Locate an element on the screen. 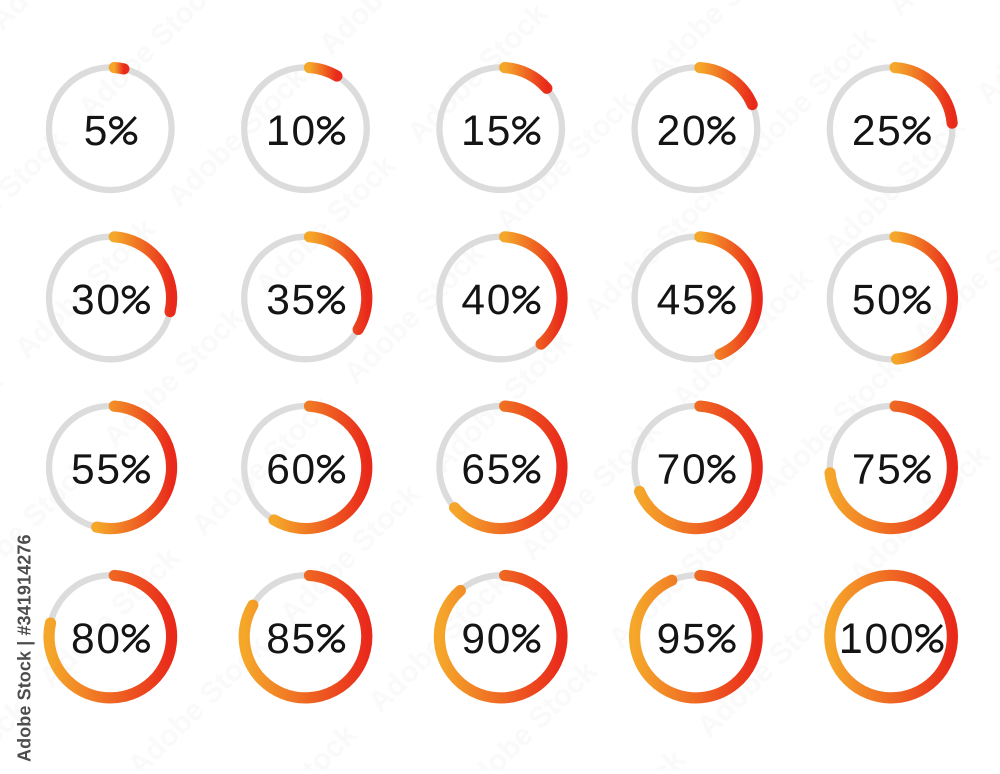 The image size is (1000, 774). svg-text: 60 is located at coordinates (291, 470).